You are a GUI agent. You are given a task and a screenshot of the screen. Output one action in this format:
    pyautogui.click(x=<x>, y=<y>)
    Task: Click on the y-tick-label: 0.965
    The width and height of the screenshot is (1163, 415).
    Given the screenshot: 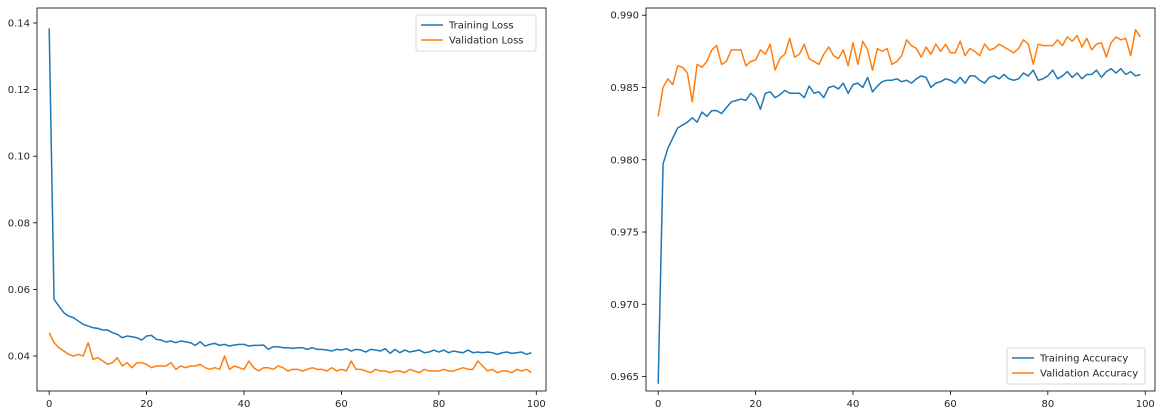 What is the action you would take?
    pyautogui.click(x=624, y=377)
    